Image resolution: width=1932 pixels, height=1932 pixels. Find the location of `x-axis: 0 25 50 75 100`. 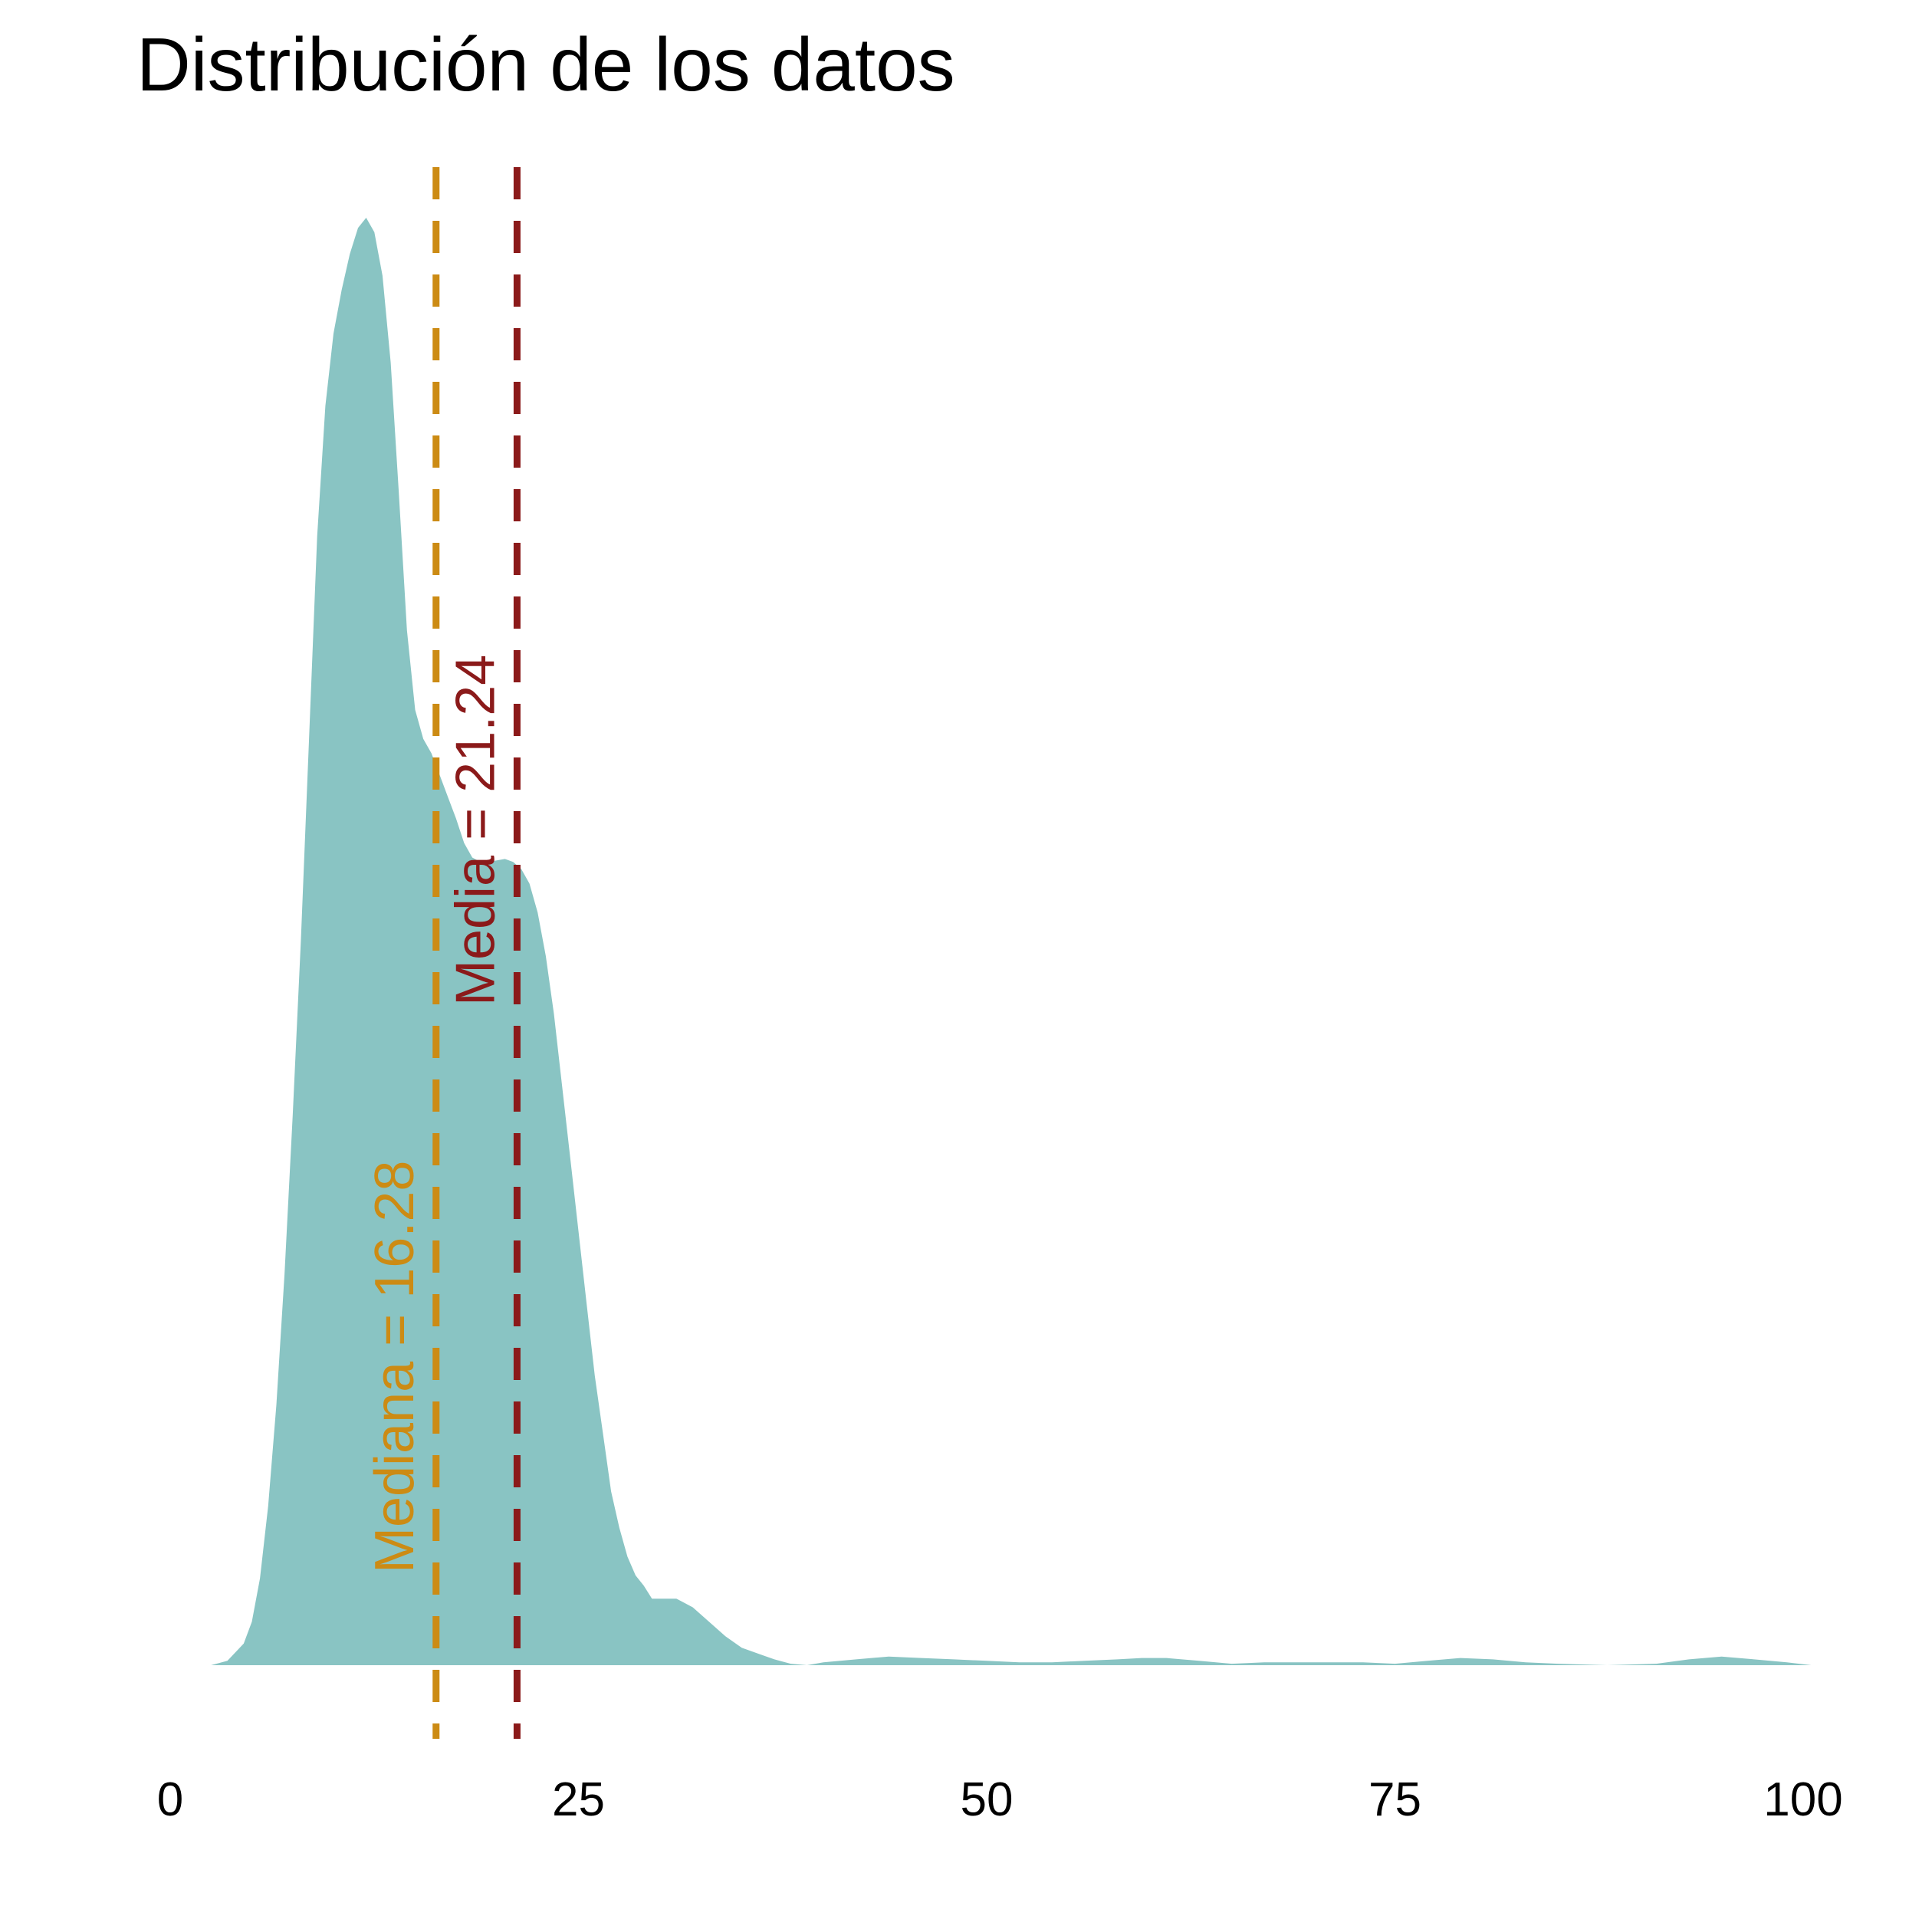

x-axis: 0 25 50 75 100 is located at coordinates (1000, 1800).